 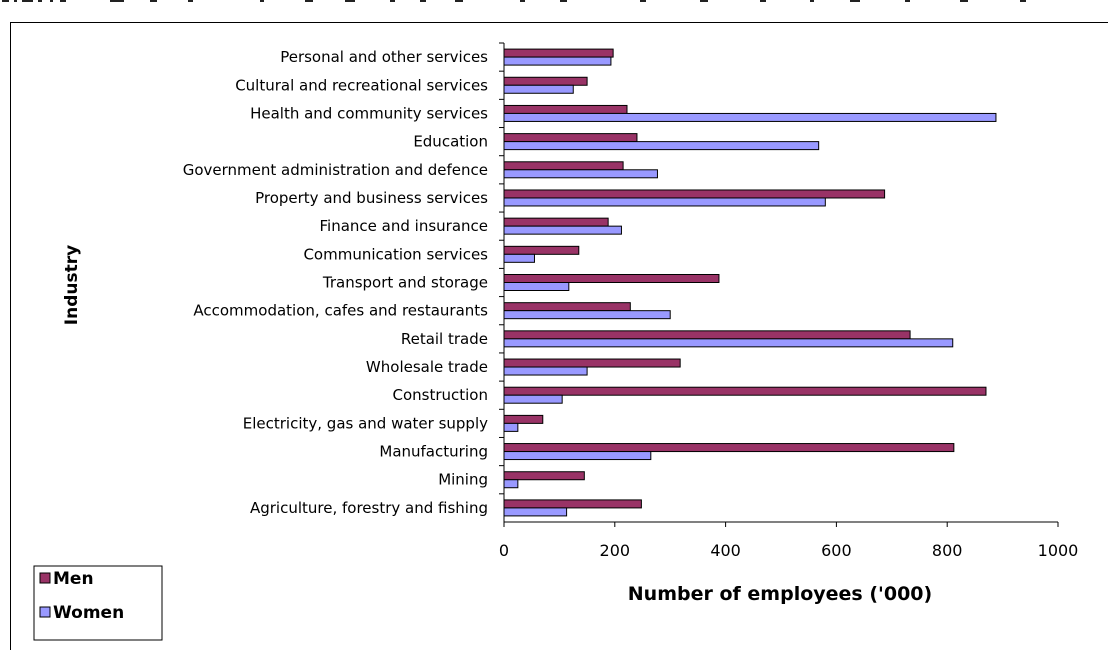 I want to click on x-tick-label: 800, so click(x=947, y=550).